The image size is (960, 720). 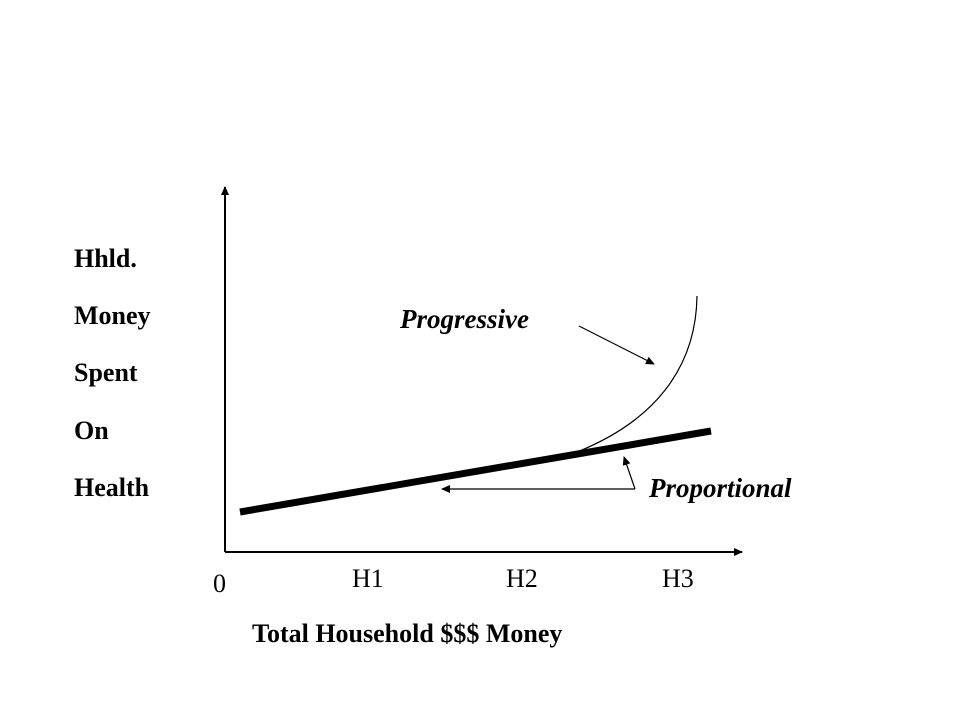 I want to click on y-axis-label-line-2: Money, so click(x=112, y=315).